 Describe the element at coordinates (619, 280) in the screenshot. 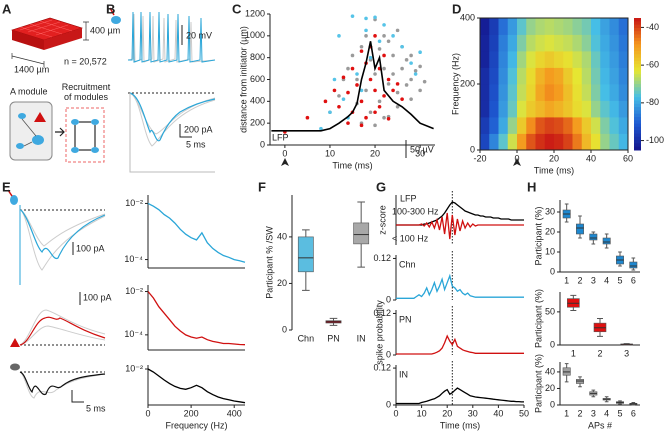

I see `x-tick-label: 5` at that location.